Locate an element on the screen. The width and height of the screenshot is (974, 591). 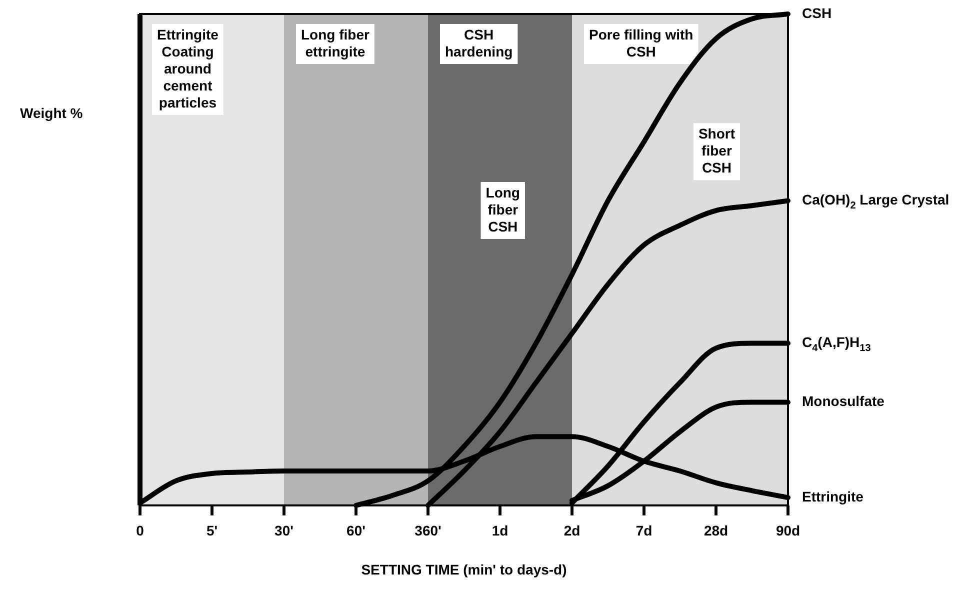
series-label: CSH is located at coordinates (817, 12).